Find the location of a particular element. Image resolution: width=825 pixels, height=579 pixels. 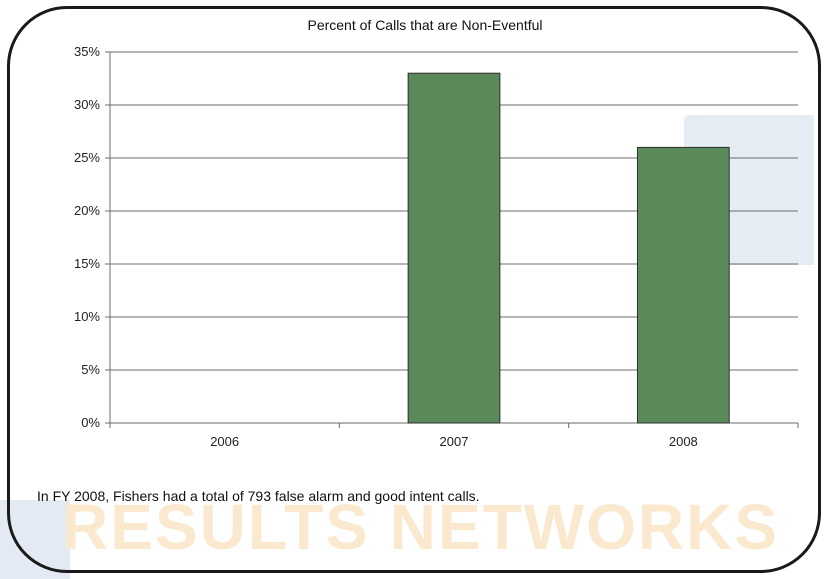

y-tick-label: 15% is located at coordinates (87, 263).